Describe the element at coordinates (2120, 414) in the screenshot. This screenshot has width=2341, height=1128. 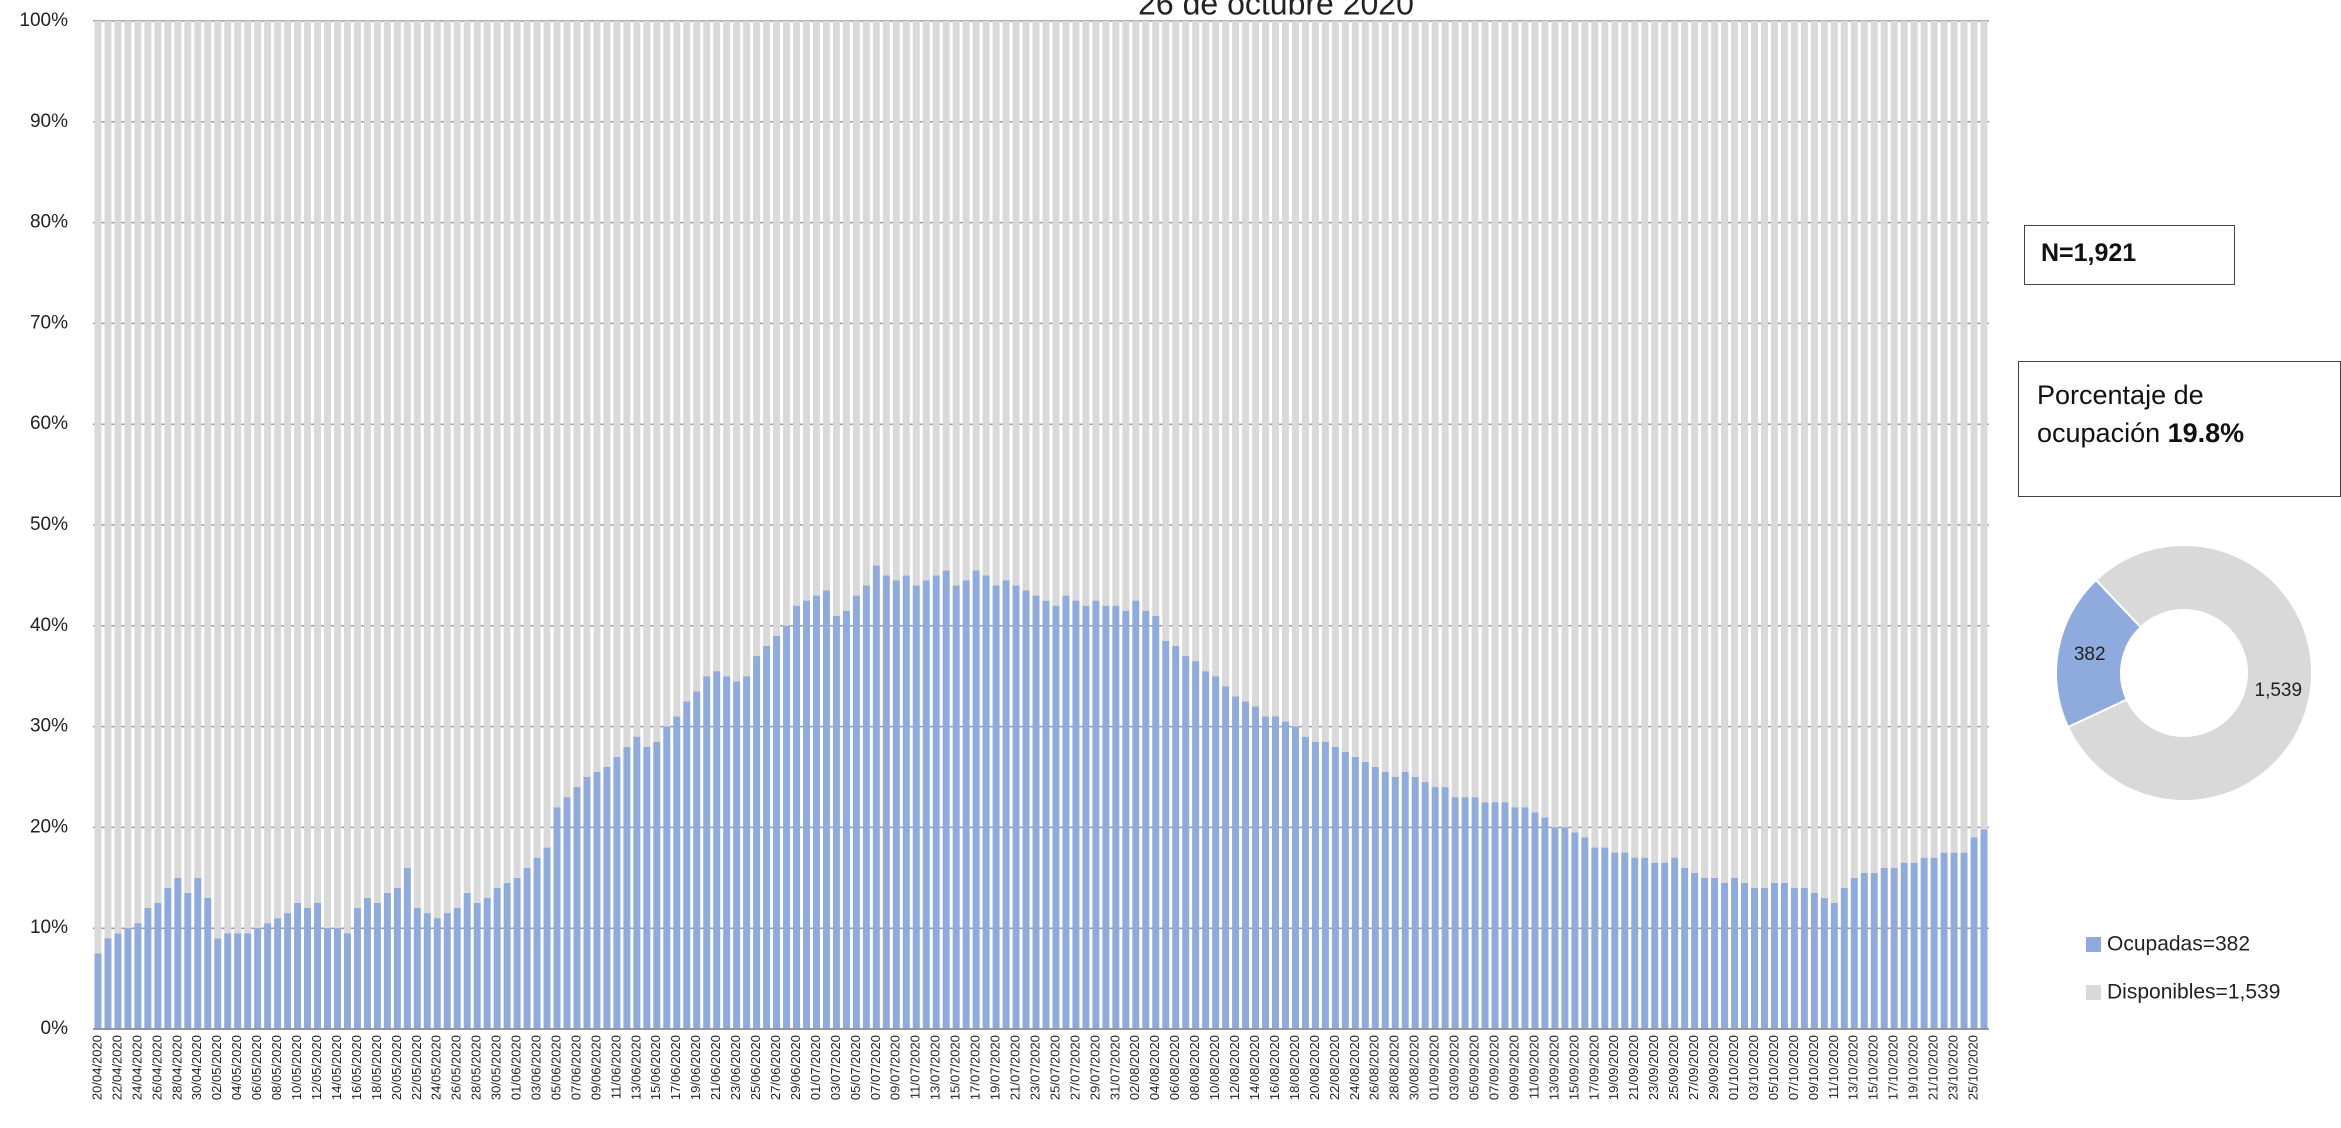
I see `occupancy-label: Porcentaje de ocupación` at that location.